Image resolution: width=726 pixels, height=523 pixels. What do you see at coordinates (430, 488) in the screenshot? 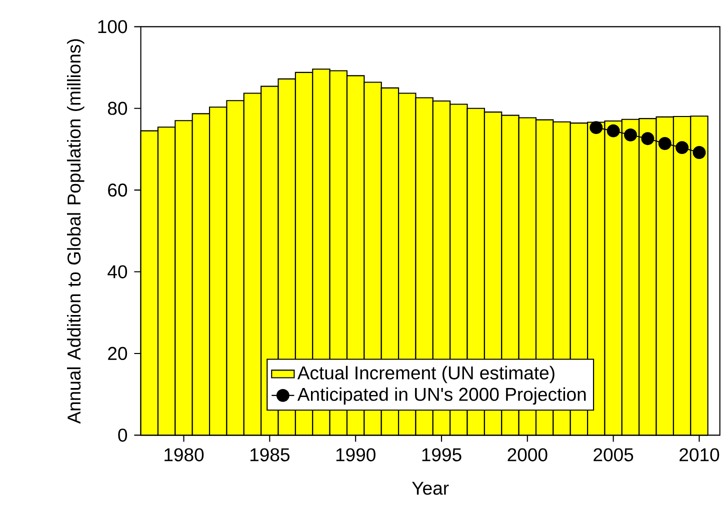
I see `x-axis-title: Year` at bounding box center [430, 488].